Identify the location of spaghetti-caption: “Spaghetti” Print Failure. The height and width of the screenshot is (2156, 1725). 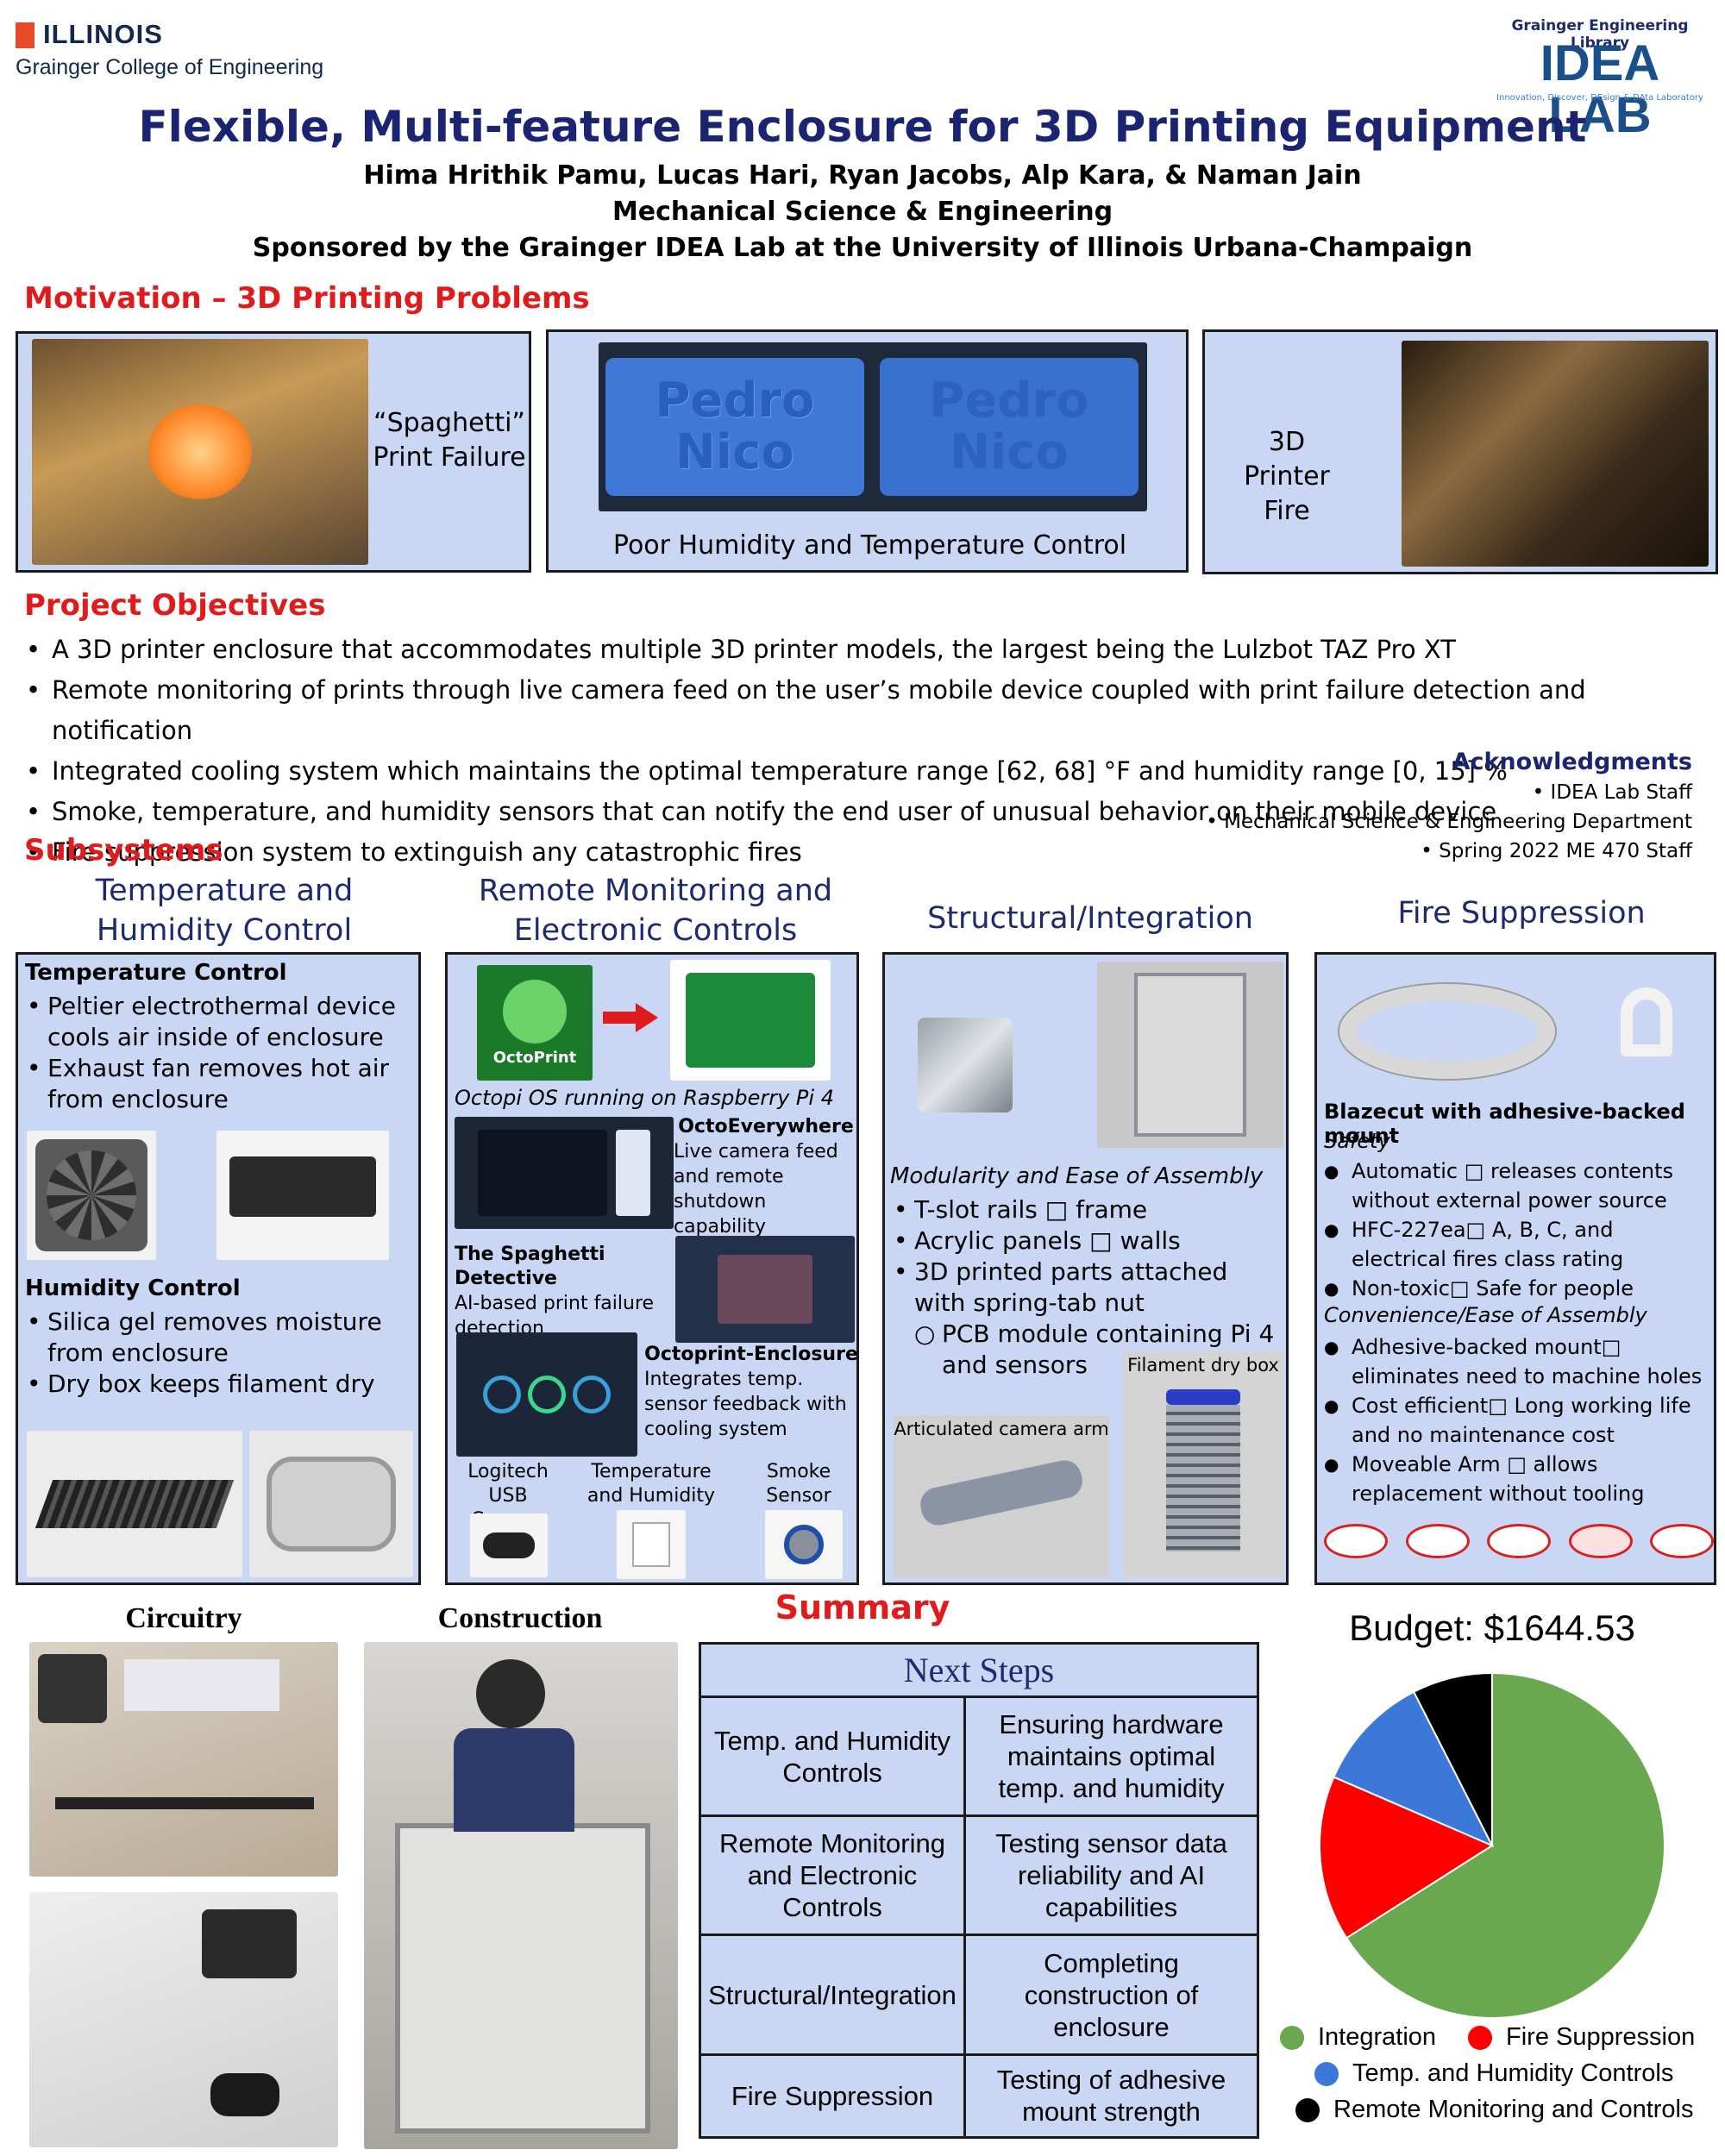
(450, 440).